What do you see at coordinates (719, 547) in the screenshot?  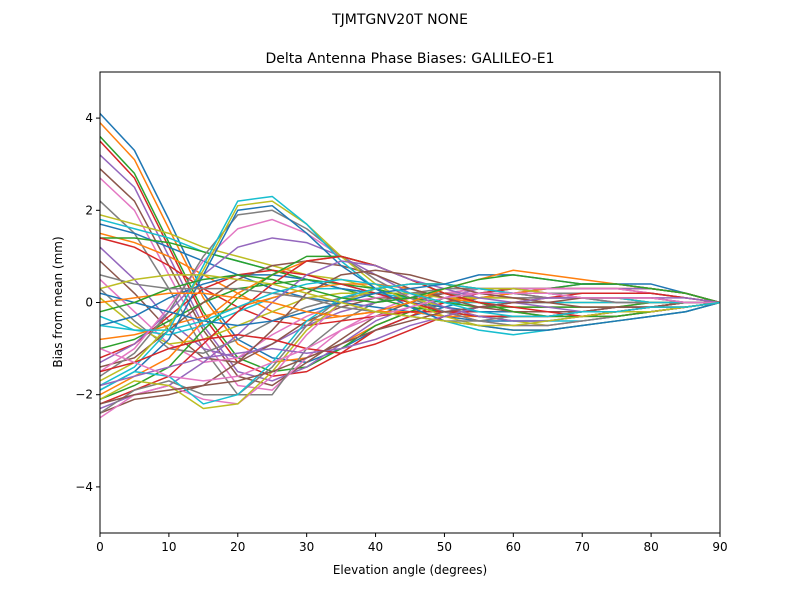 I see `x-tick-label: 90` at bounding box center [719, 547].